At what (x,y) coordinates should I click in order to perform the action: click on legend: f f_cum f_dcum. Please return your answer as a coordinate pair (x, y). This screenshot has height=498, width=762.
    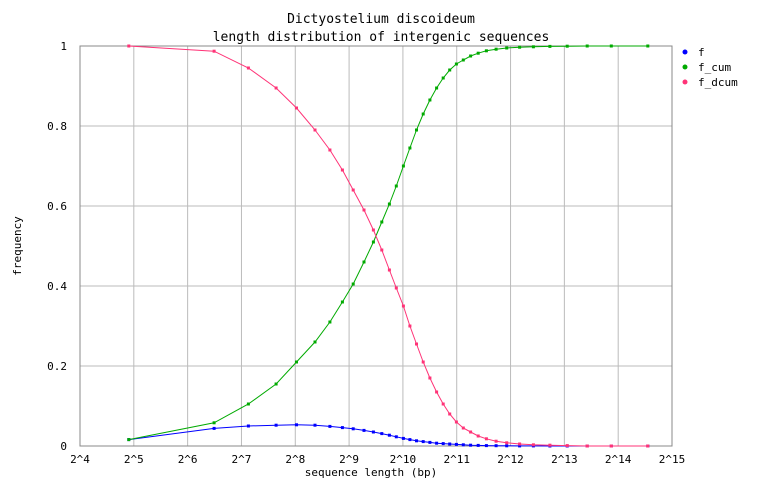
    Looking at the image, I should click on (710, 67).